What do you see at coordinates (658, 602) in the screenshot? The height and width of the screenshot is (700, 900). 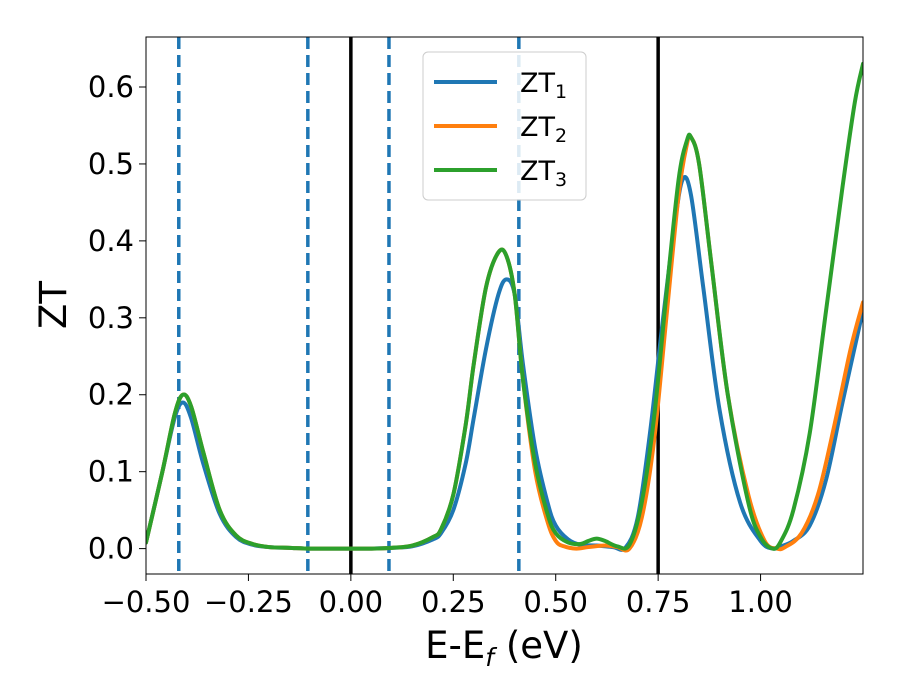 I see `x-tick-label: 0.75` at bounding box center [658, 602].